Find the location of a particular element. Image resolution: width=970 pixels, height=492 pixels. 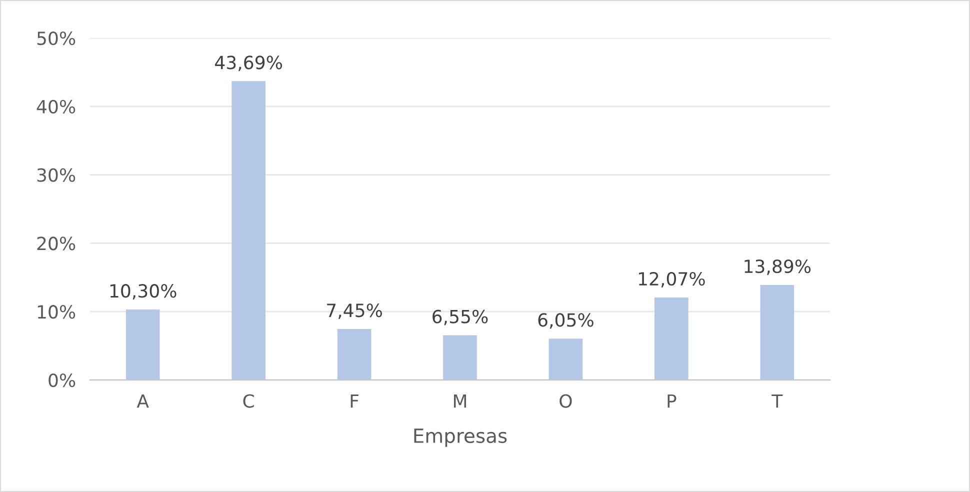

x-tick-label: F is located at coordinates (354, 401).